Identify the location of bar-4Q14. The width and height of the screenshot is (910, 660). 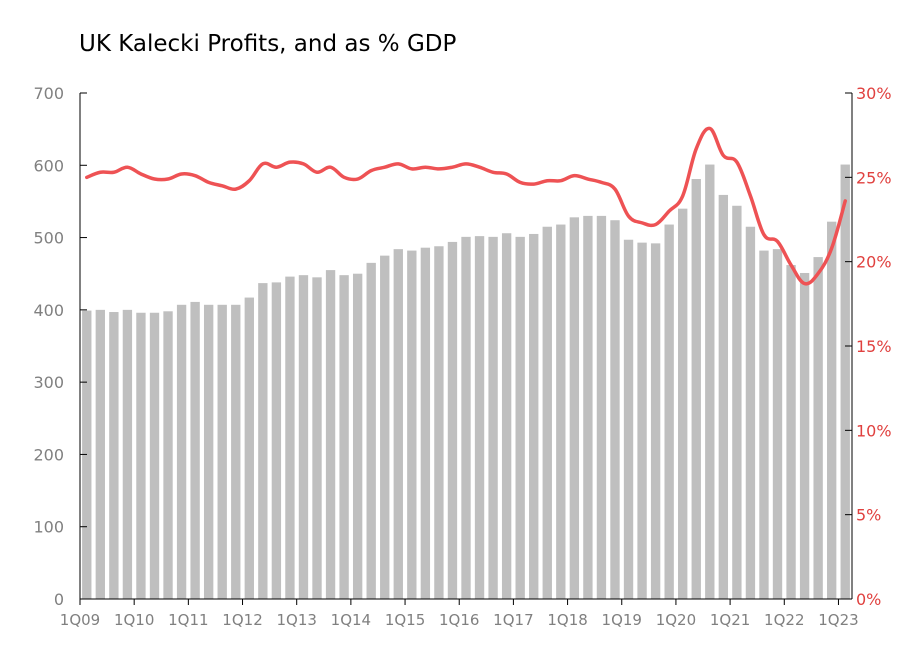
(398, 424).